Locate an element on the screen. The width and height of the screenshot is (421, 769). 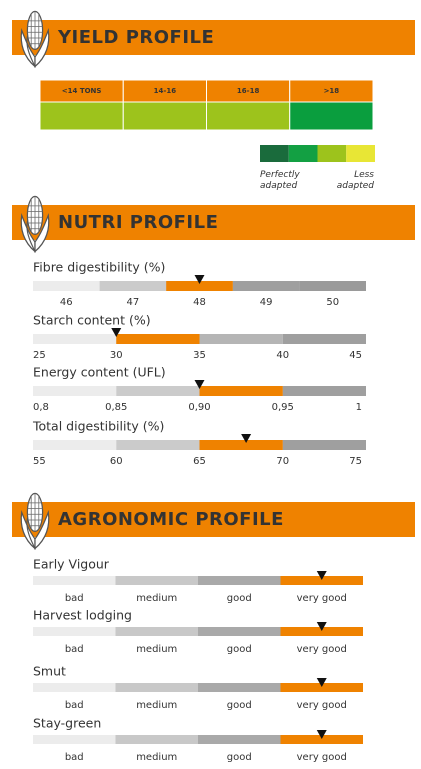
row-label: Fibre digestibility (%) is located at coordinates (99, 267).